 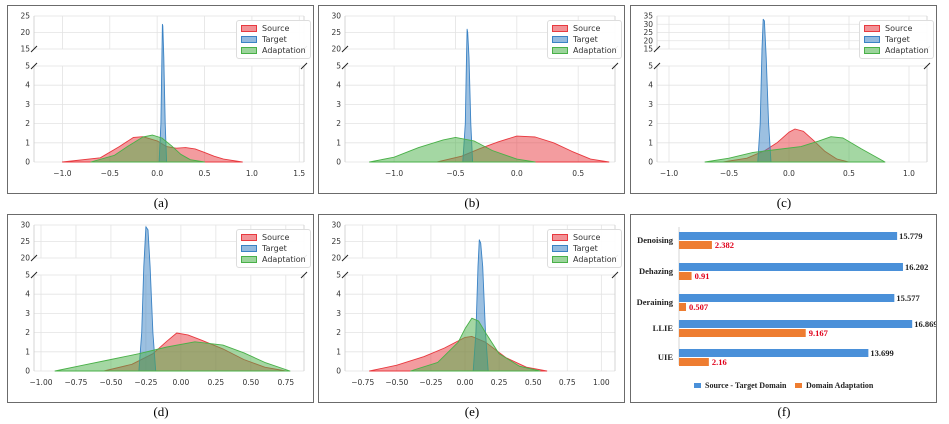 I want to click on caption-c: (c), so click(x=784, y=202).